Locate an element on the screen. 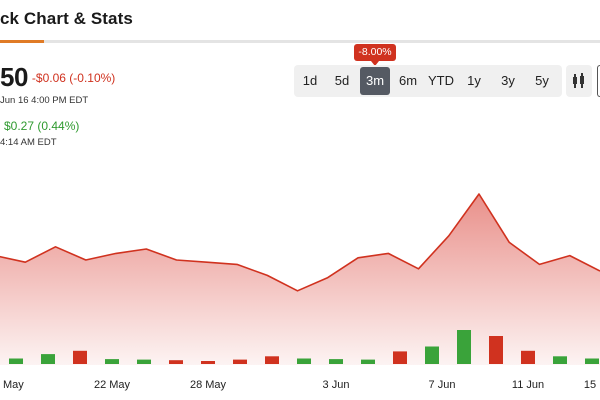 The height and width of the screenshot is (400, 600). x-tick-label: 3 Jun is located at coordinates (336, 385).